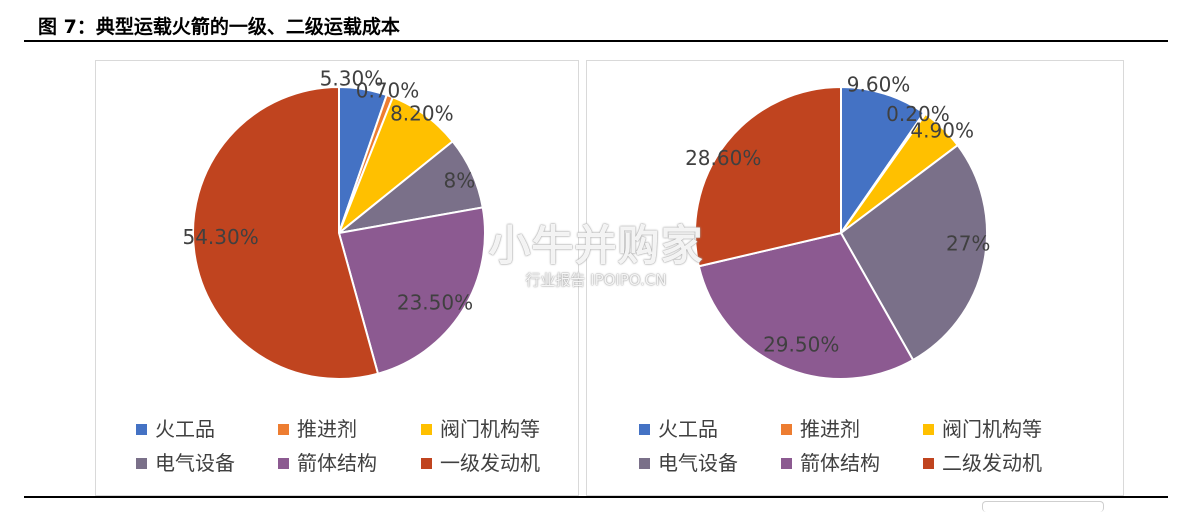  Describe the element at coordinates (801, 344) in the screenshot. I see `pie-label-5: 29.50%` at that location.